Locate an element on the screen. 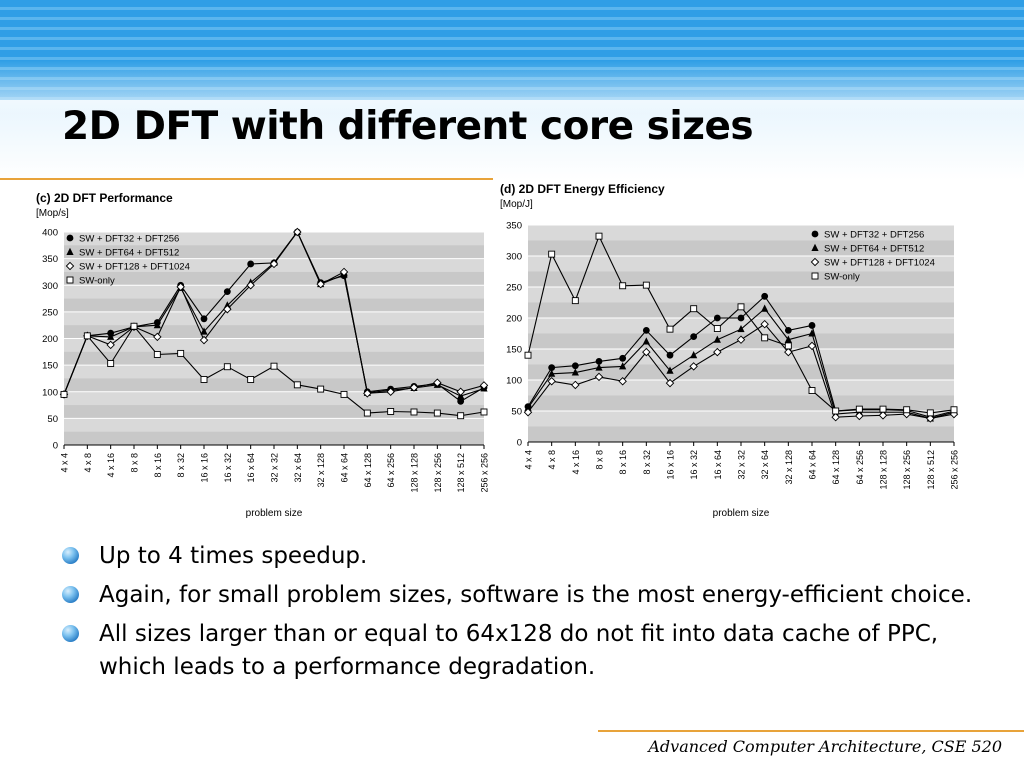  x-tick-label: 128 x 128 is located at coordinates (415, 473).